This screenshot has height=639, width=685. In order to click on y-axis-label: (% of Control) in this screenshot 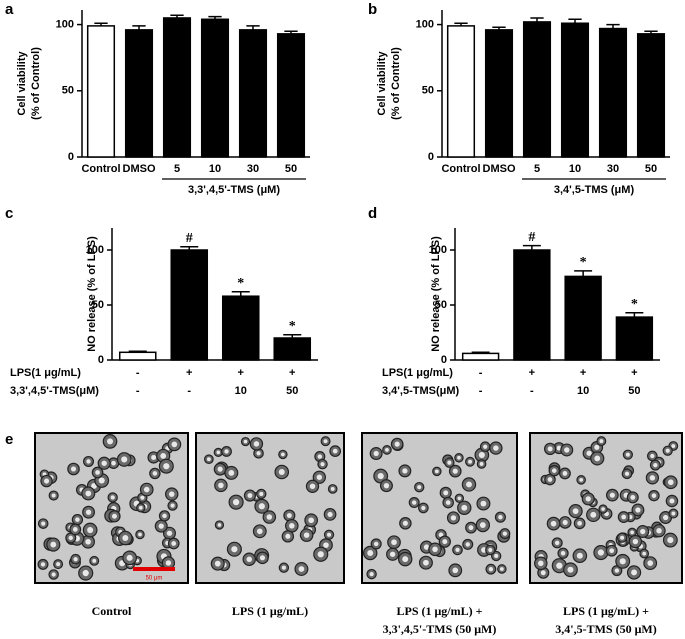, I will do `click(396, 83)`.